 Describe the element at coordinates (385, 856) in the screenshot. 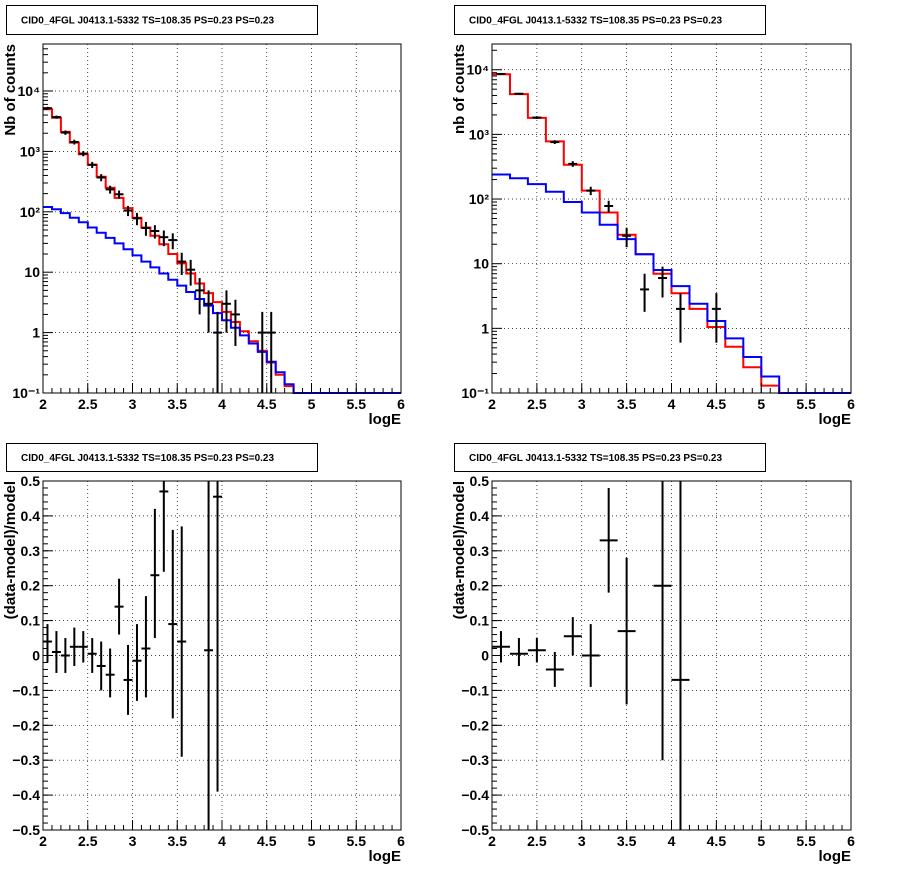

I see `x-axis-title: logE` at that location.